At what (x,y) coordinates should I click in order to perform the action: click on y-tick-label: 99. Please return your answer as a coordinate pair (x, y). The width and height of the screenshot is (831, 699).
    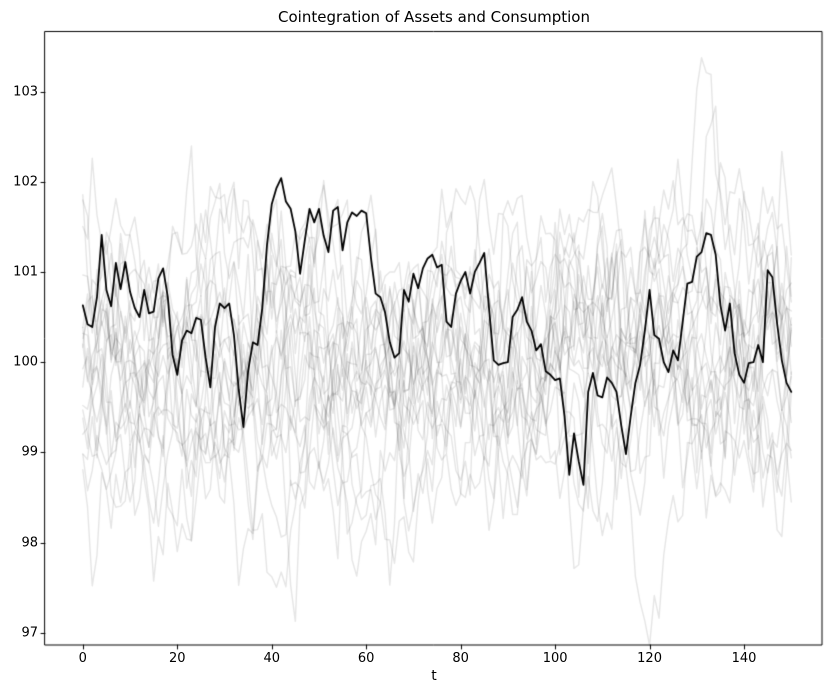
    Looking at the image, I should click on (29, 452).